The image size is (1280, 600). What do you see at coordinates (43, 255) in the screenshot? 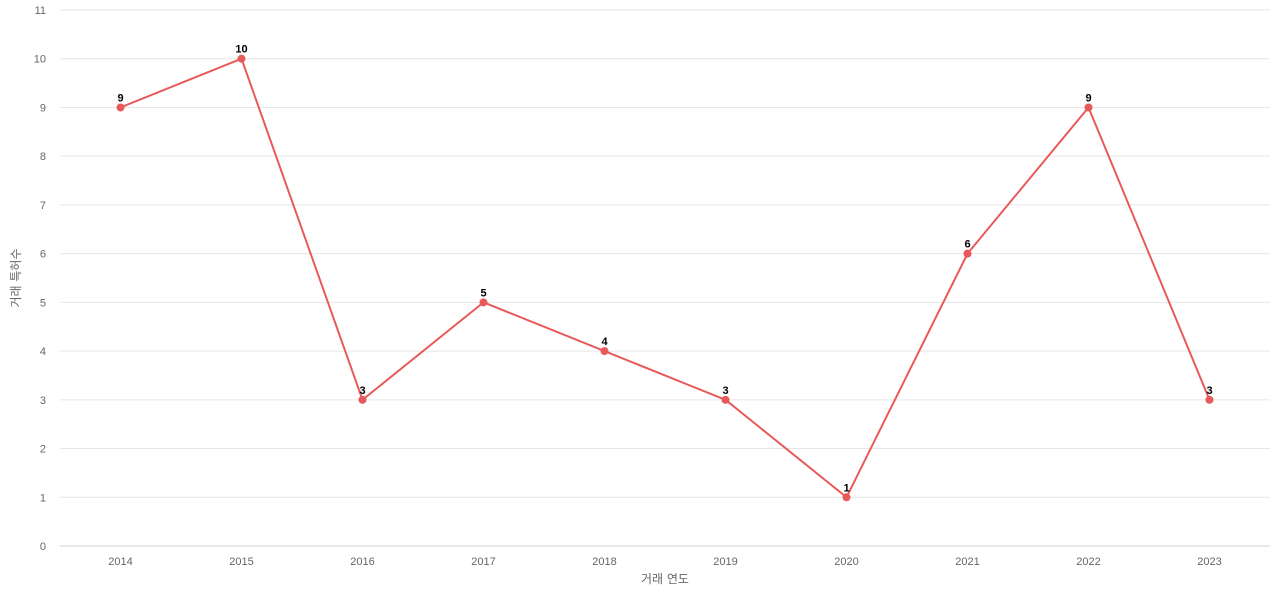
I see `y-tick-label: 6` at bounding box center [43, 255].